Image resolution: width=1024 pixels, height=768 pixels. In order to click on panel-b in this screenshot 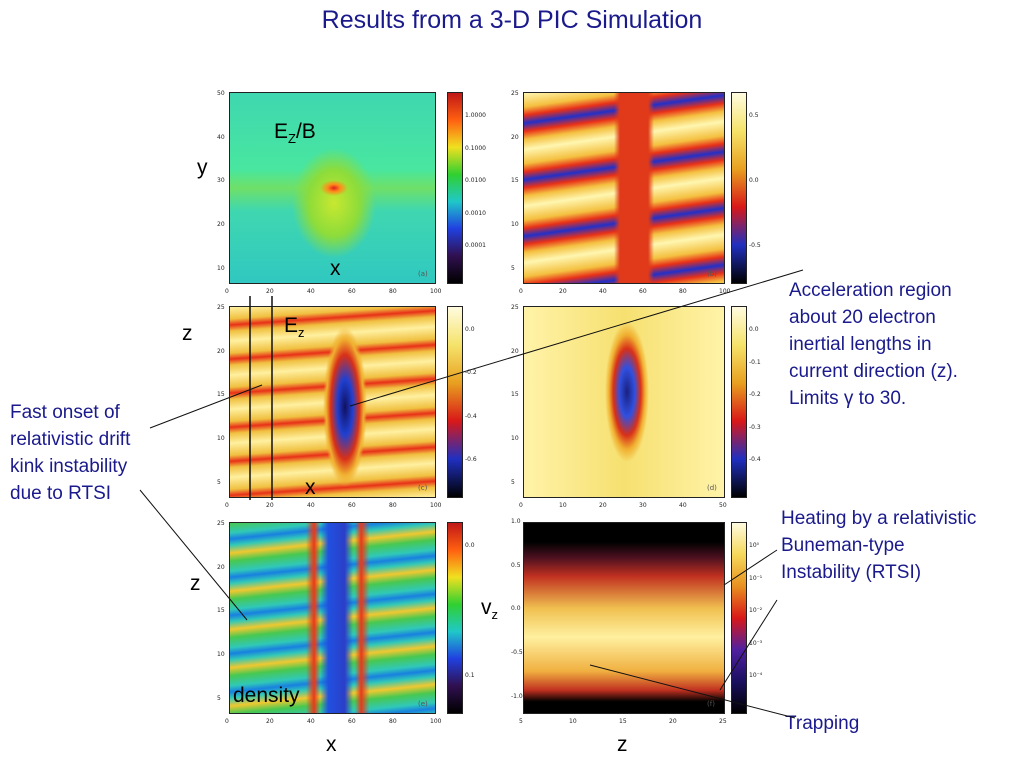, I will do `click(624, 188)`.